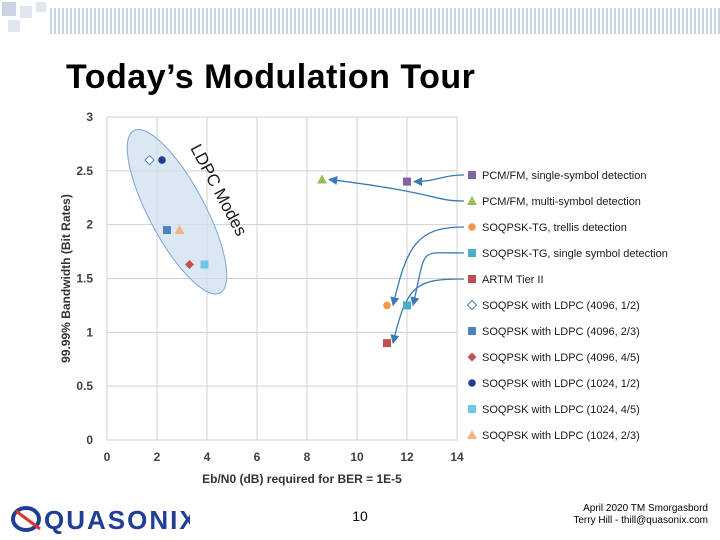  Describe the element at coordinates (561, 358) in the screenshot. I see `legend-label-soqpsk-with-ldpc-4096-4-5: SOQPSK with LDPC (4096, 4/5)` at that location.